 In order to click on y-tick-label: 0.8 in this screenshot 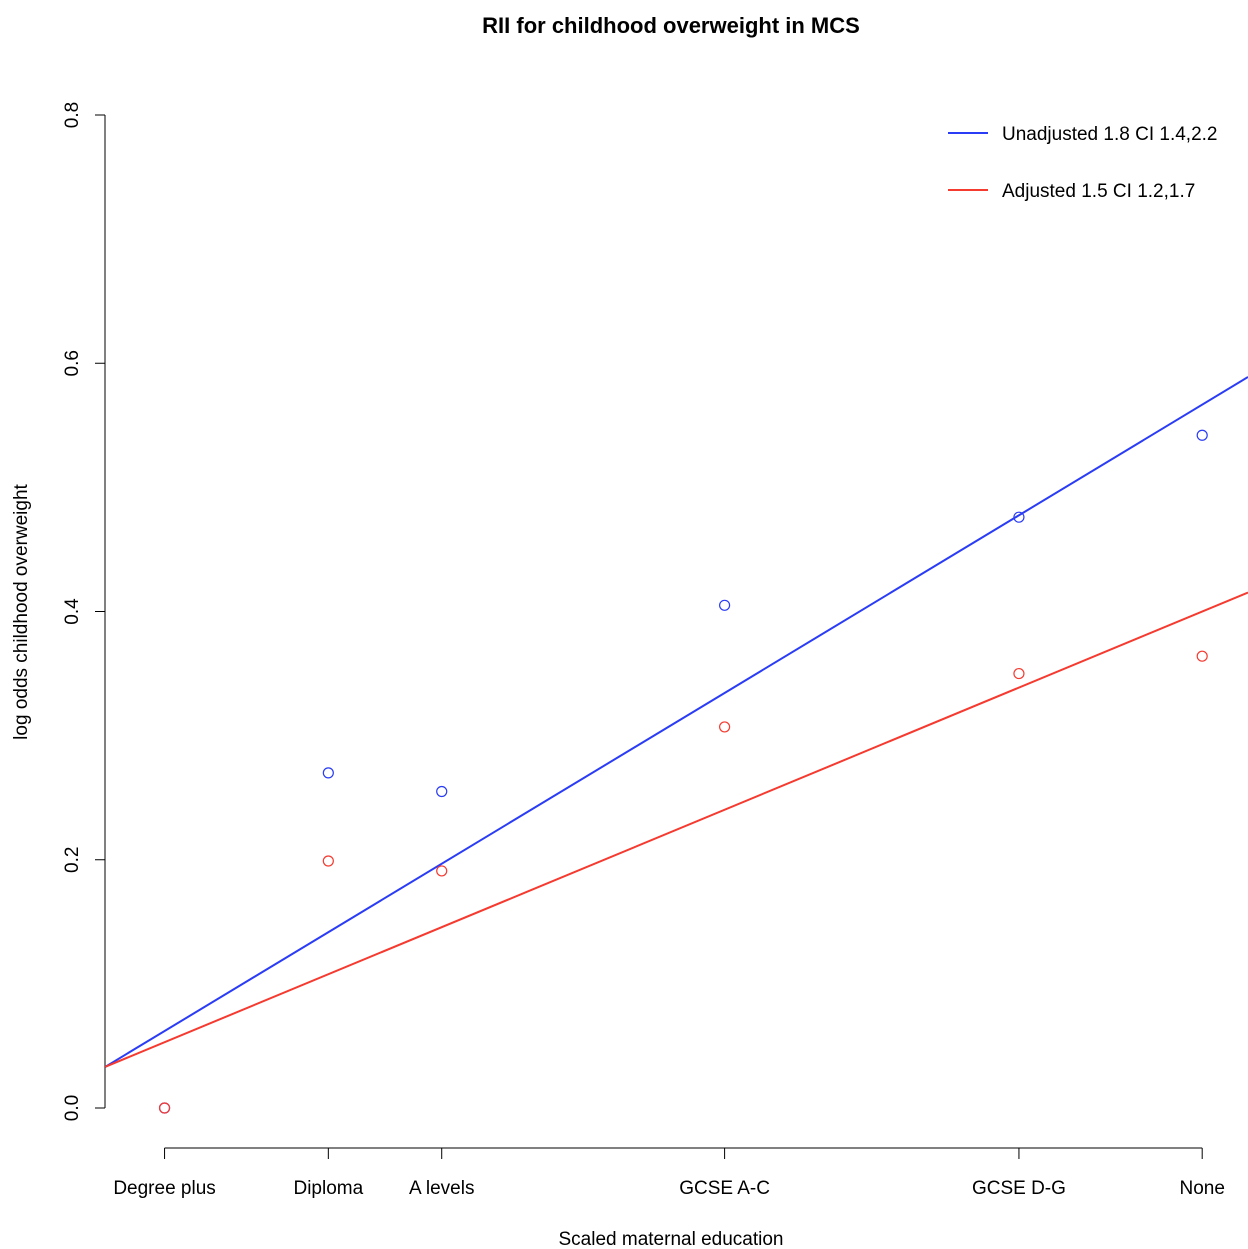, I will do `click(72, 115)`.